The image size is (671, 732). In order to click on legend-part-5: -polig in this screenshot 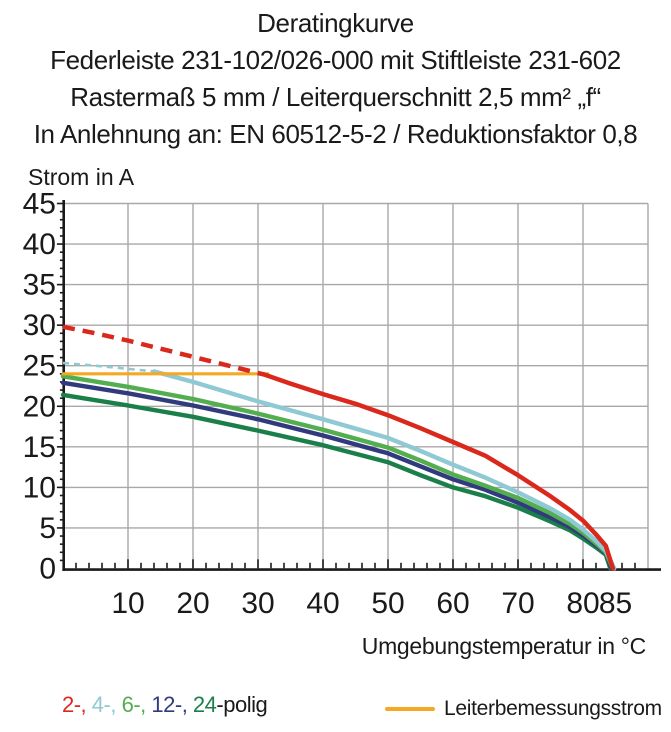, I will do `click(242, 704)`.